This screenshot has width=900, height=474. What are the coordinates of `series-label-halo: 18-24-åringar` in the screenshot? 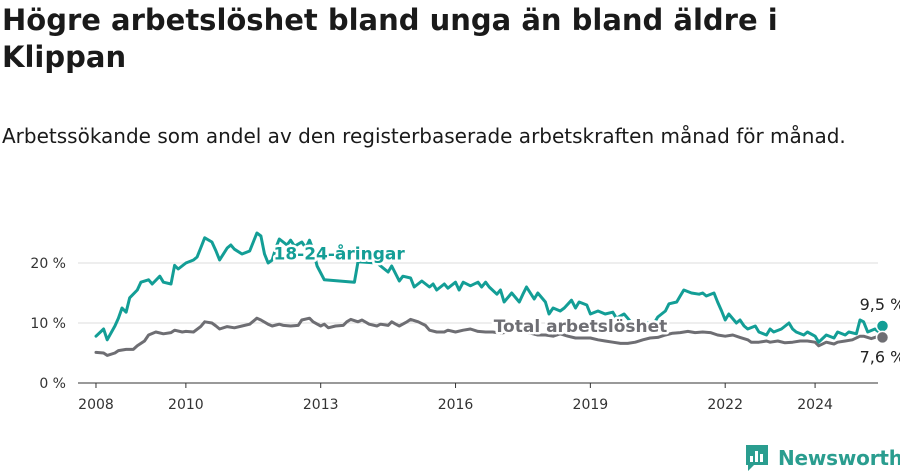 It's located at (340, 253).